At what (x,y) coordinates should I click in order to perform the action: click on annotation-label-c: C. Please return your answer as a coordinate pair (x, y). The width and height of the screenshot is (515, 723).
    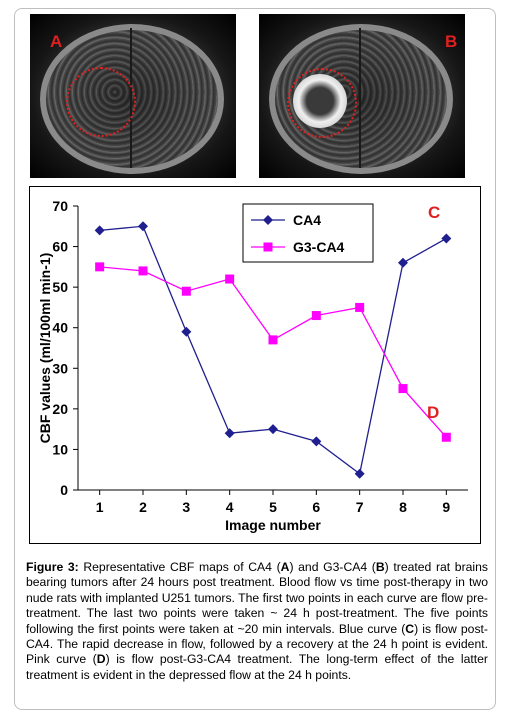
    Looking at the image, I should click on (434, 212).